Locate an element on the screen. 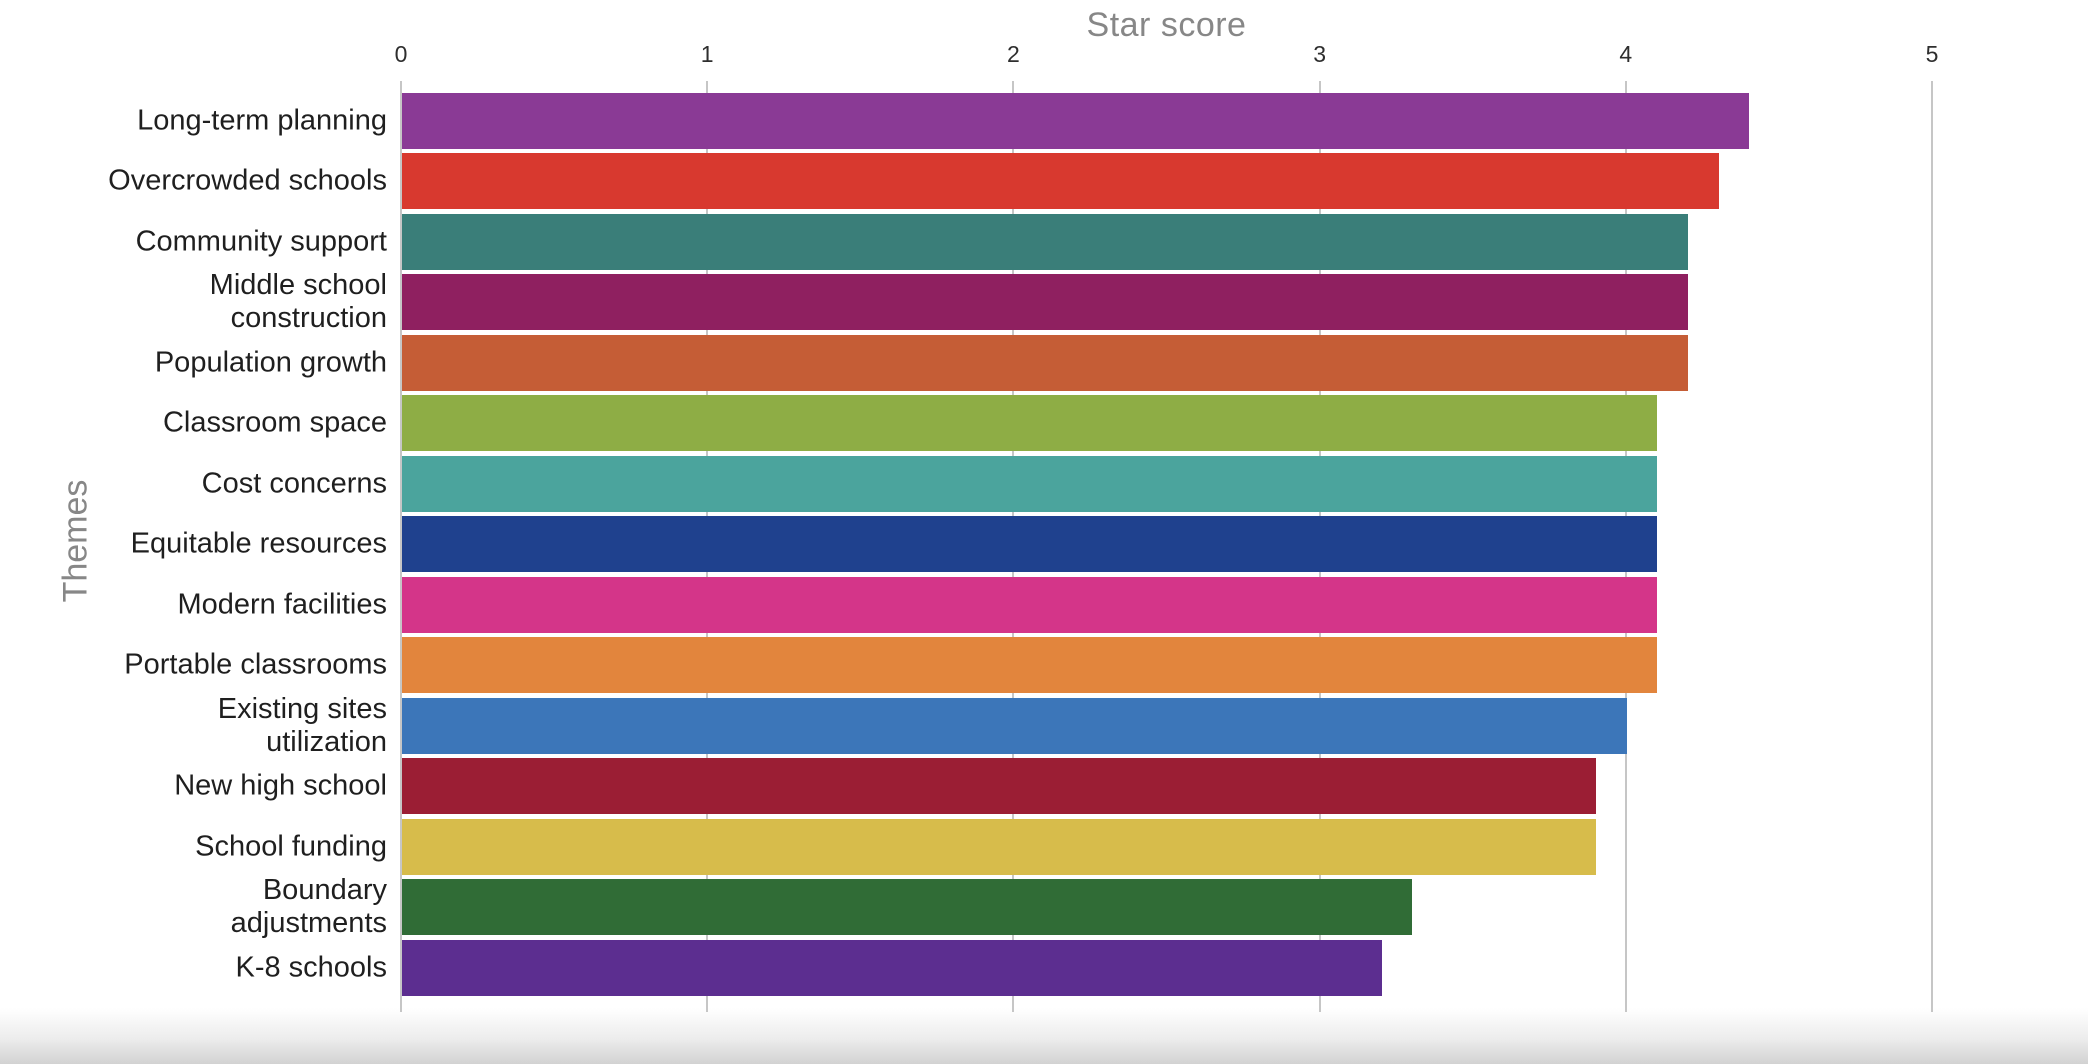 This screenshot has height=1064, width=2088. bar-row: Overcrowded schools is located at coordinates (1020, 181).